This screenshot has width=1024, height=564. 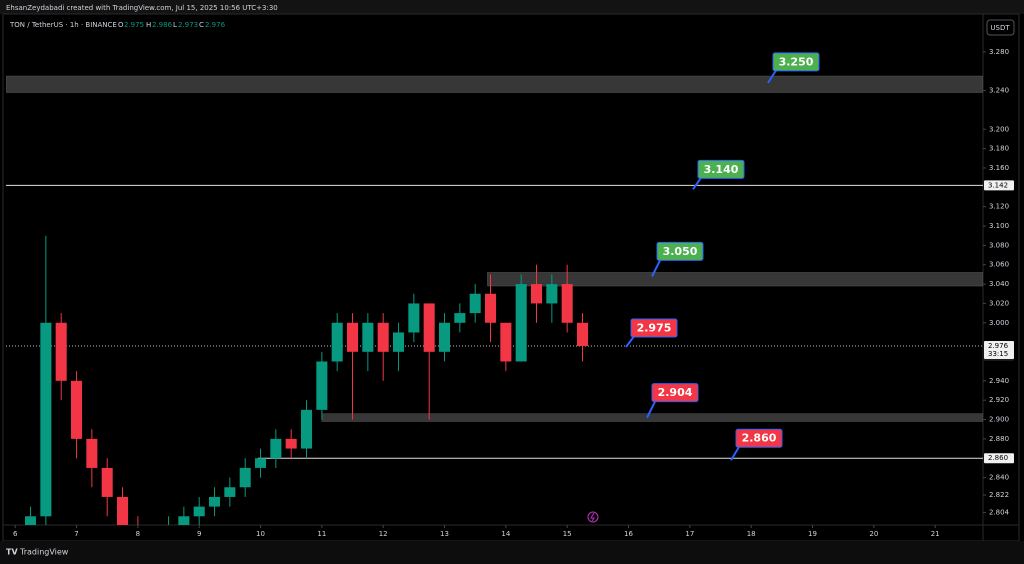 What do you see at coordinates (812, 534) in the screenshot?
I see `x-tick-label: 19` at bounding box center [812, 534].